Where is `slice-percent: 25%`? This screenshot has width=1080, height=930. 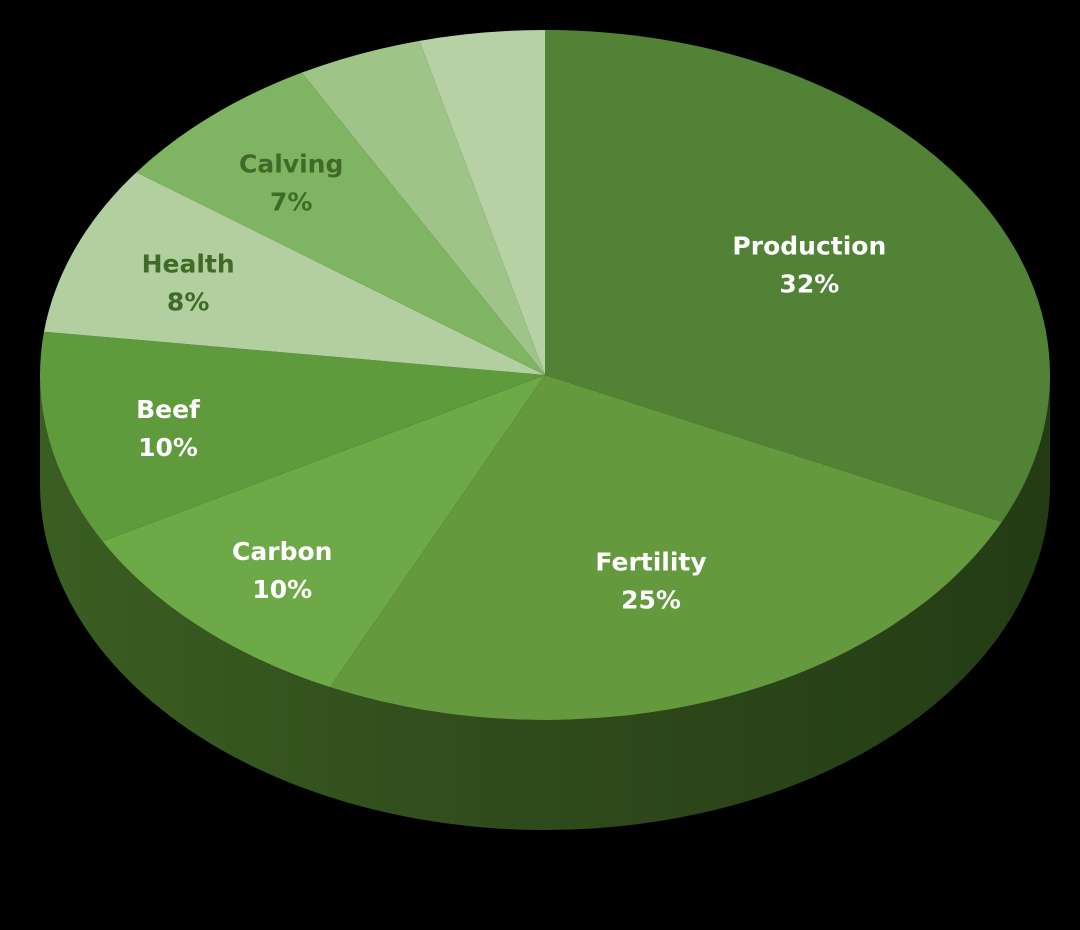 slice-percent: 25% is located at coordinates (651, 599).